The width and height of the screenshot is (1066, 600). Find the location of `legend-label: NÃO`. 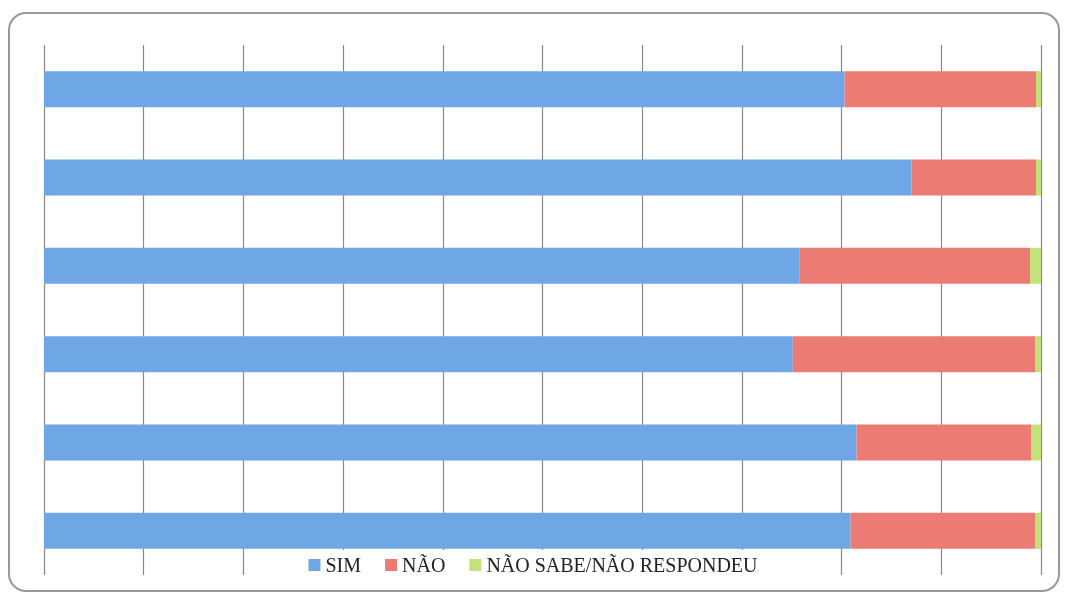

legend-label: NÃO is located at coordinates (424, 564).